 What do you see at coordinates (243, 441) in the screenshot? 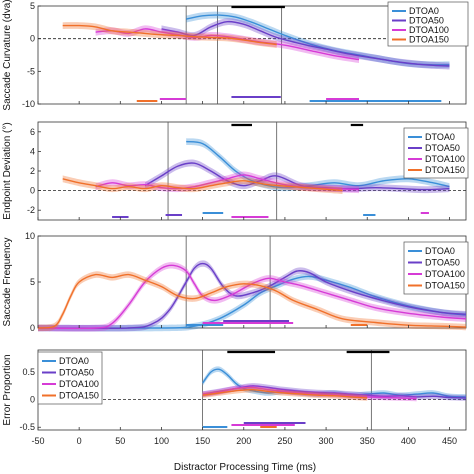
I see `x-tick-label: 200` at bounding box center [243, 441].